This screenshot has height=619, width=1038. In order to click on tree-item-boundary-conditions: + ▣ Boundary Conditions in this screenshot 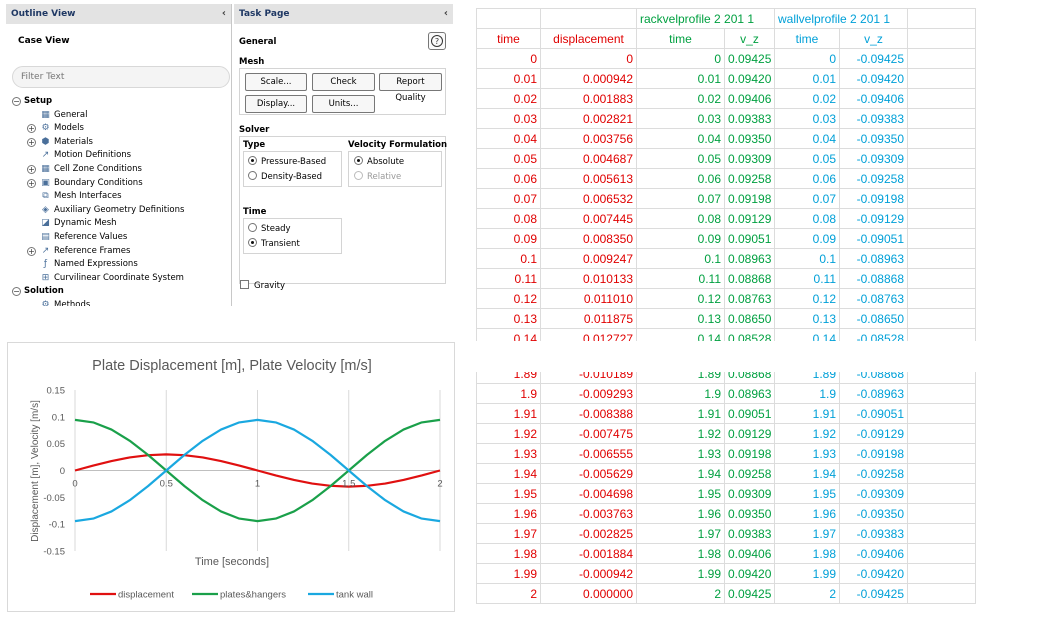, I will do `click(118, 184)`.